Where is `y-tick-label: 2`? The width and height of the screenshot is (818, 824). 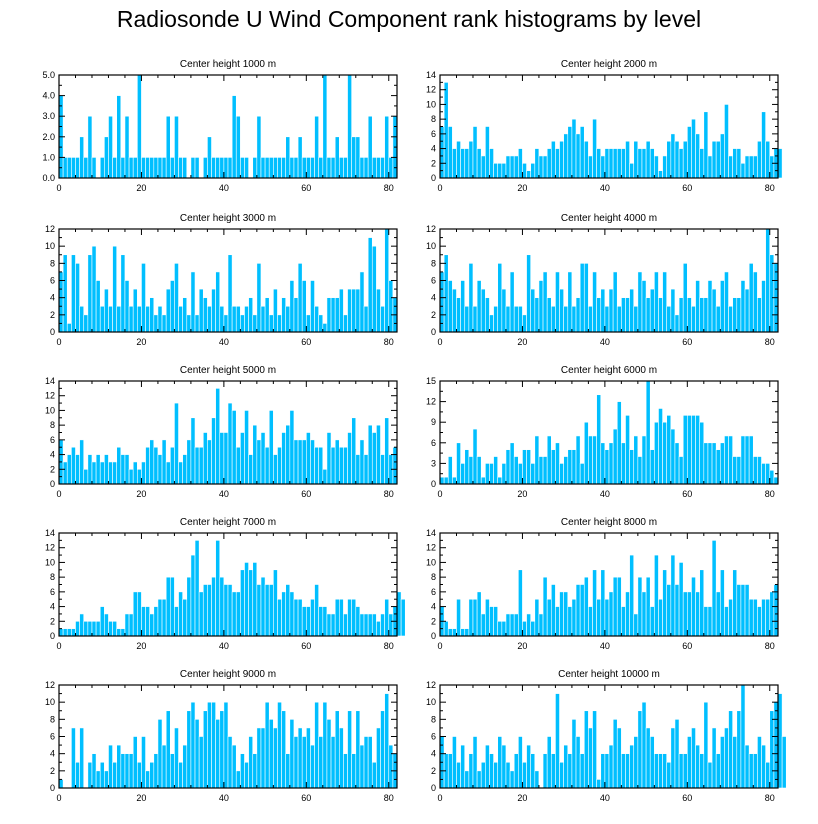 y-tick-label: 2 is located at coordinates (433, 163).